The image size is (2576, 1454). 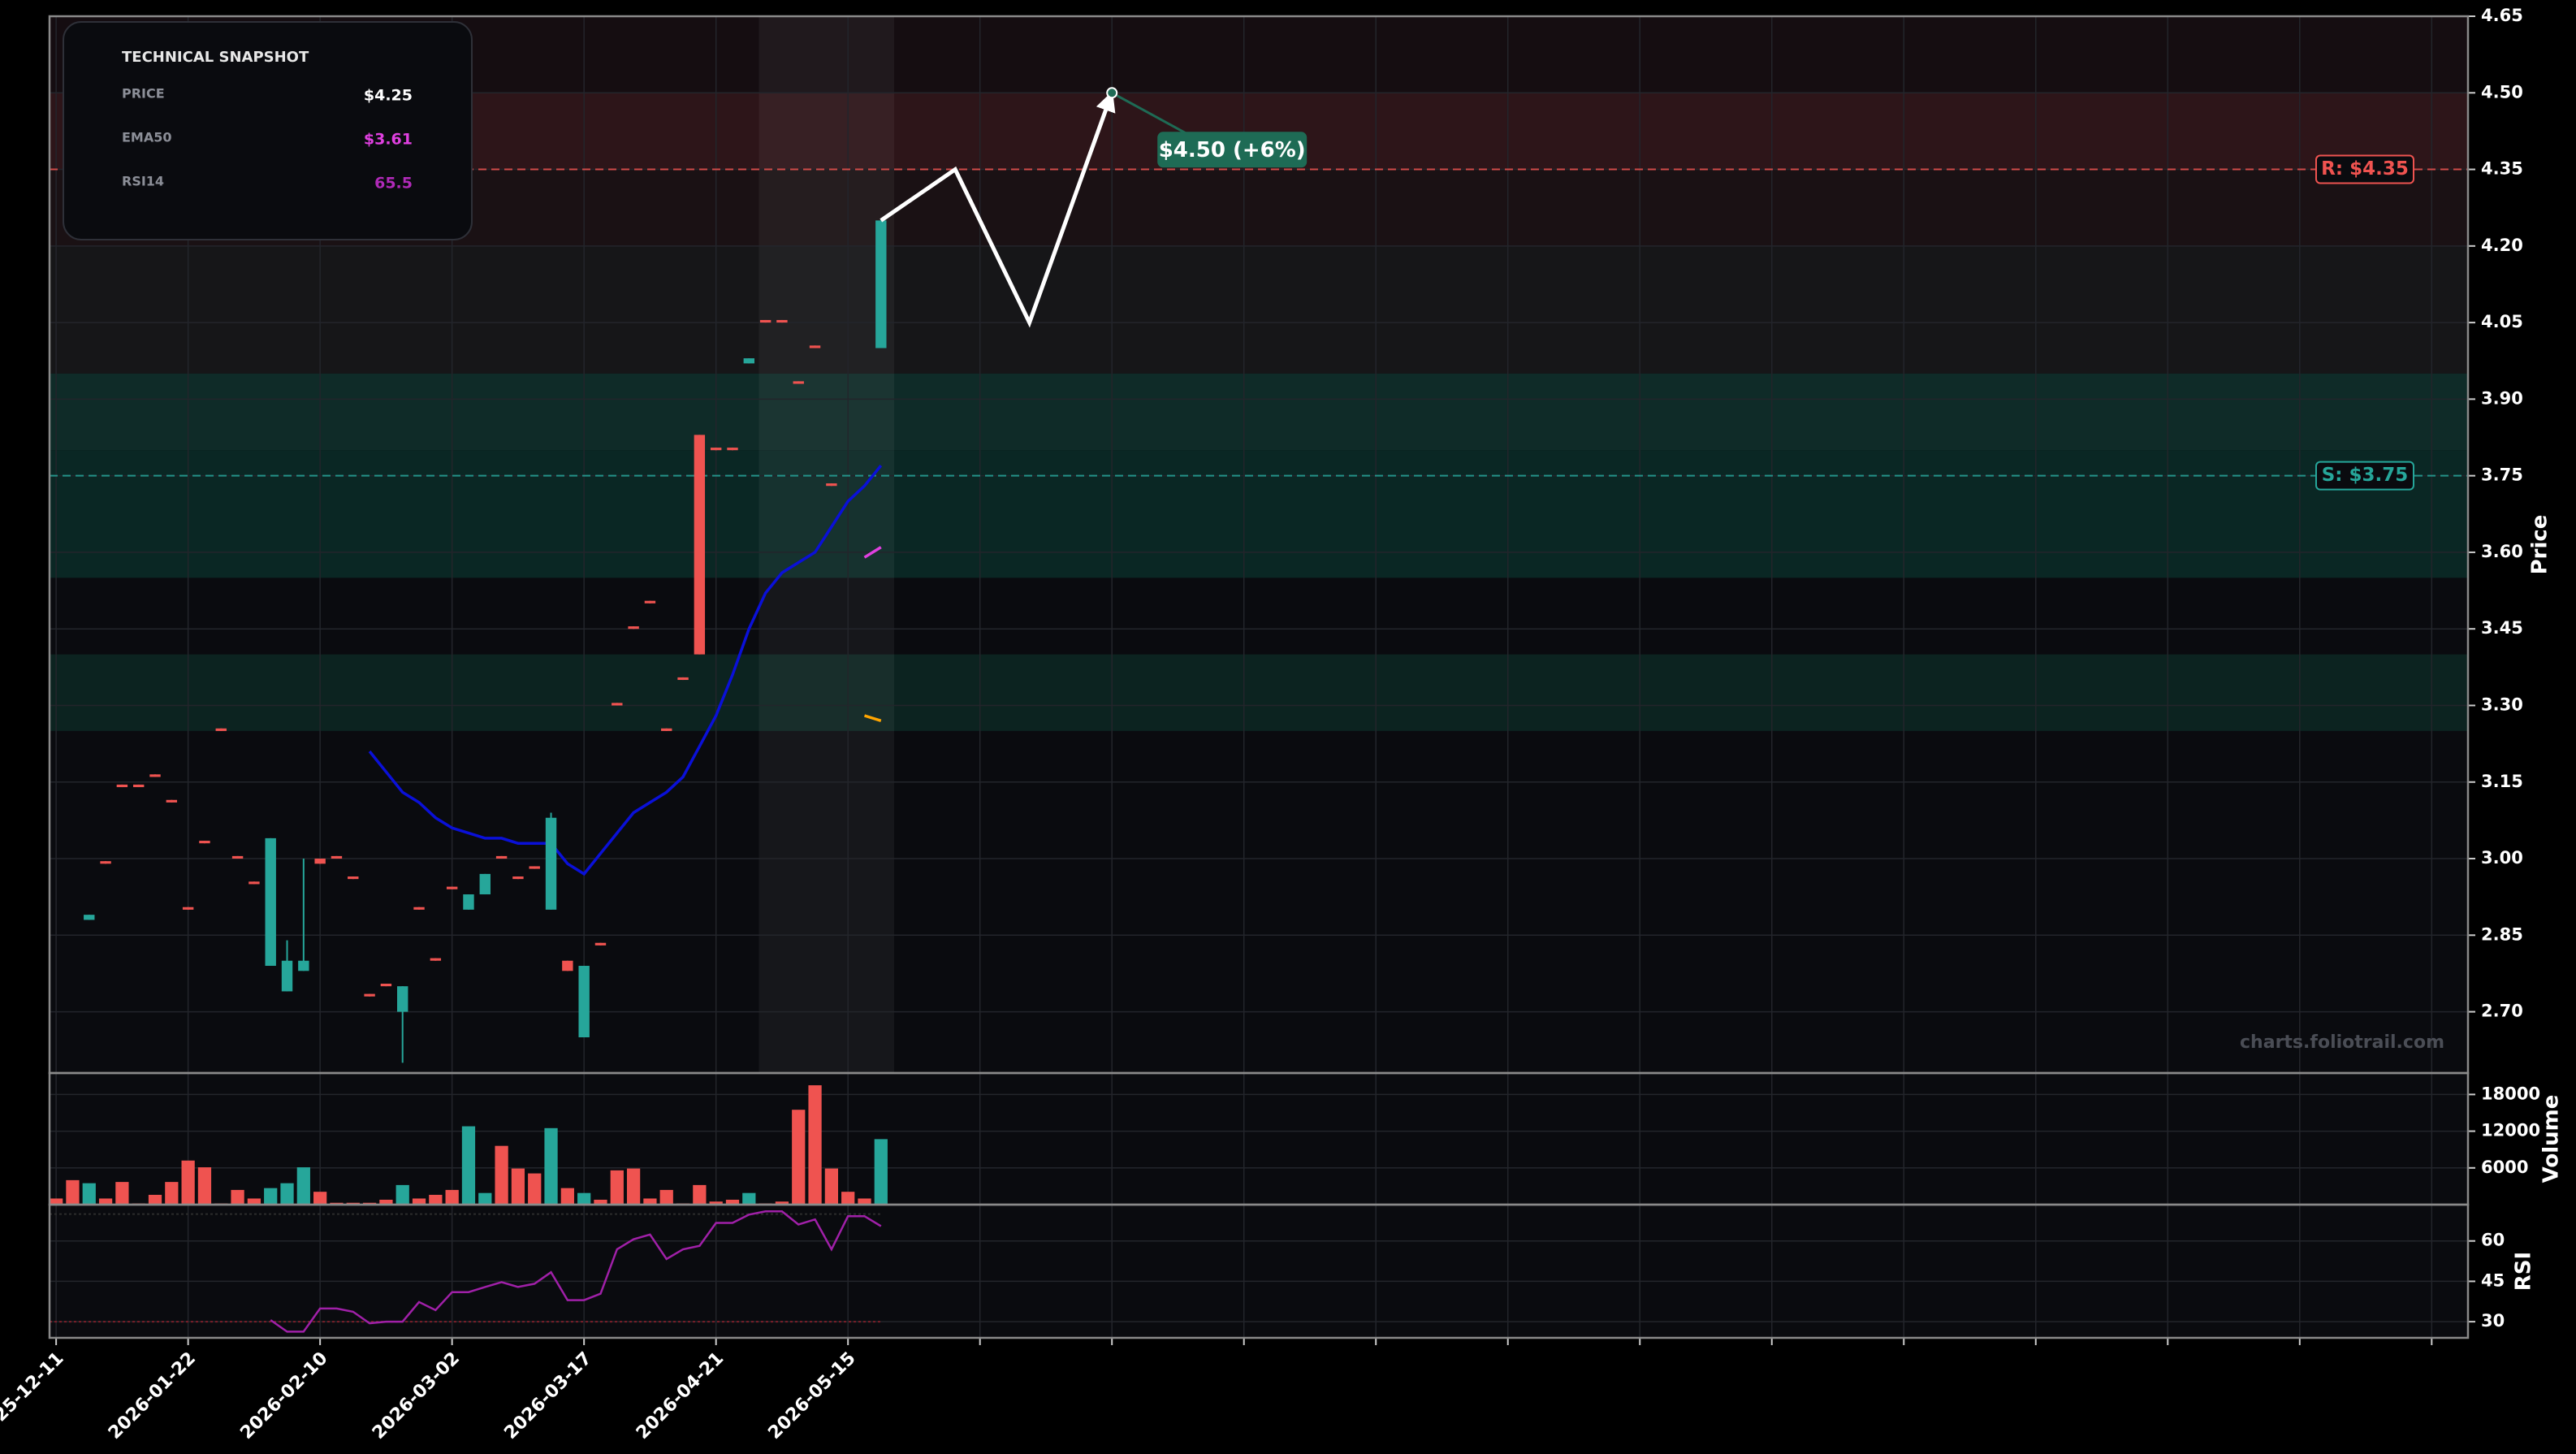 I want to click on watermark: charts.foliotrail.com, so click(x=2342, y=1043).